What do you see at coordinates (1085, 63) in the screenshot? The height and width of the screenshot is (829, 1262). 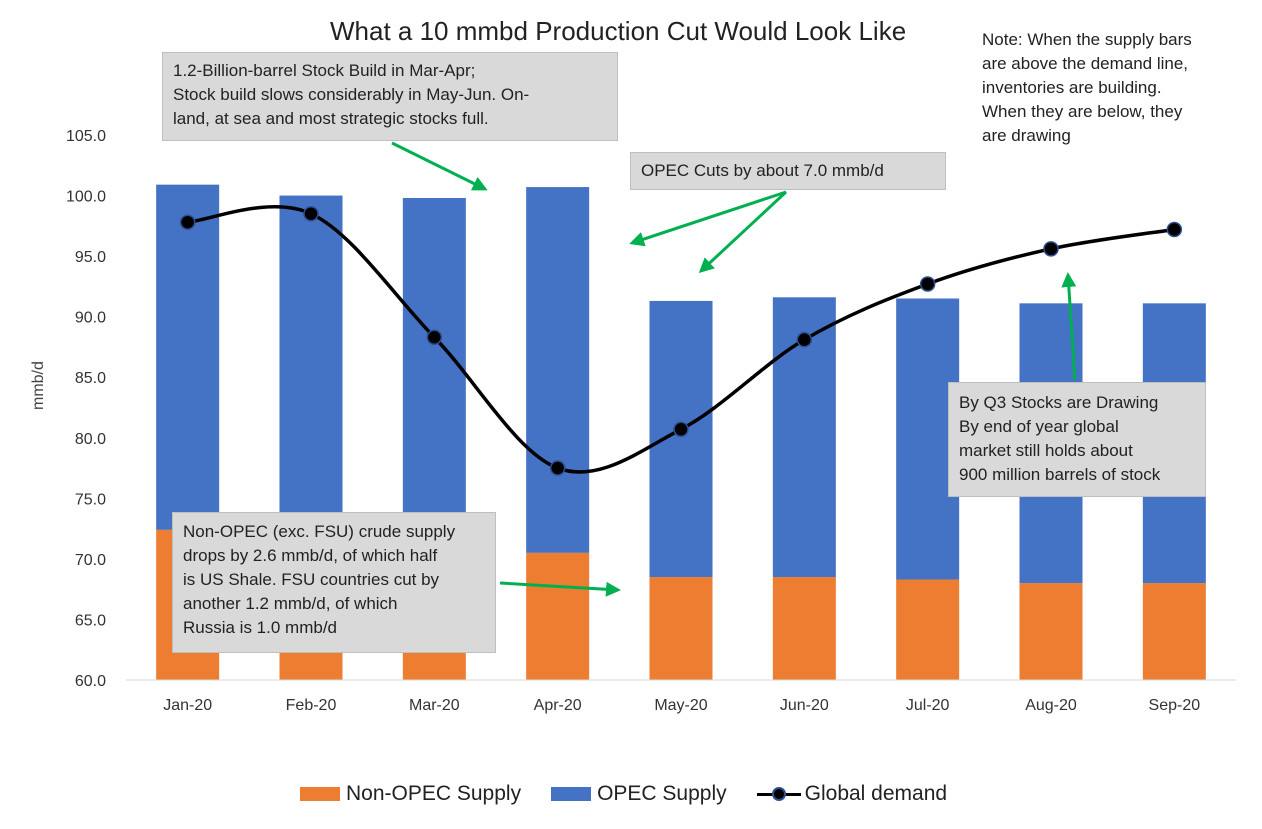 I see `note-line: are above the demand line,` at bounding box center [1085, 63].